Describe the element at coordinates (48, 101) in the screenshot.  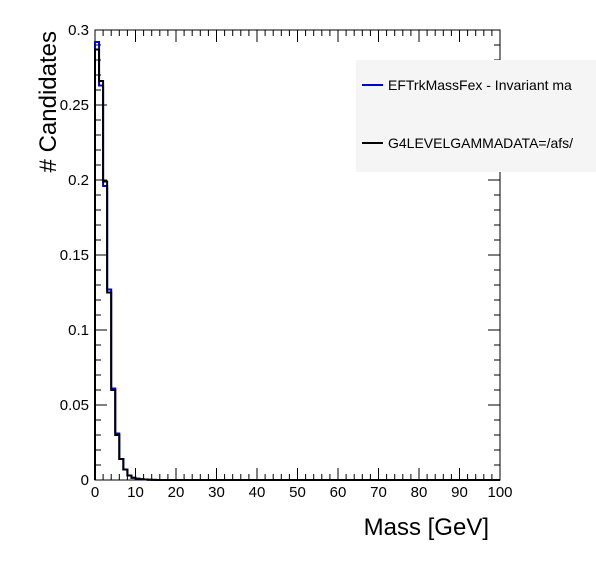
I see `y-axis-title: # Candidates` at that location.